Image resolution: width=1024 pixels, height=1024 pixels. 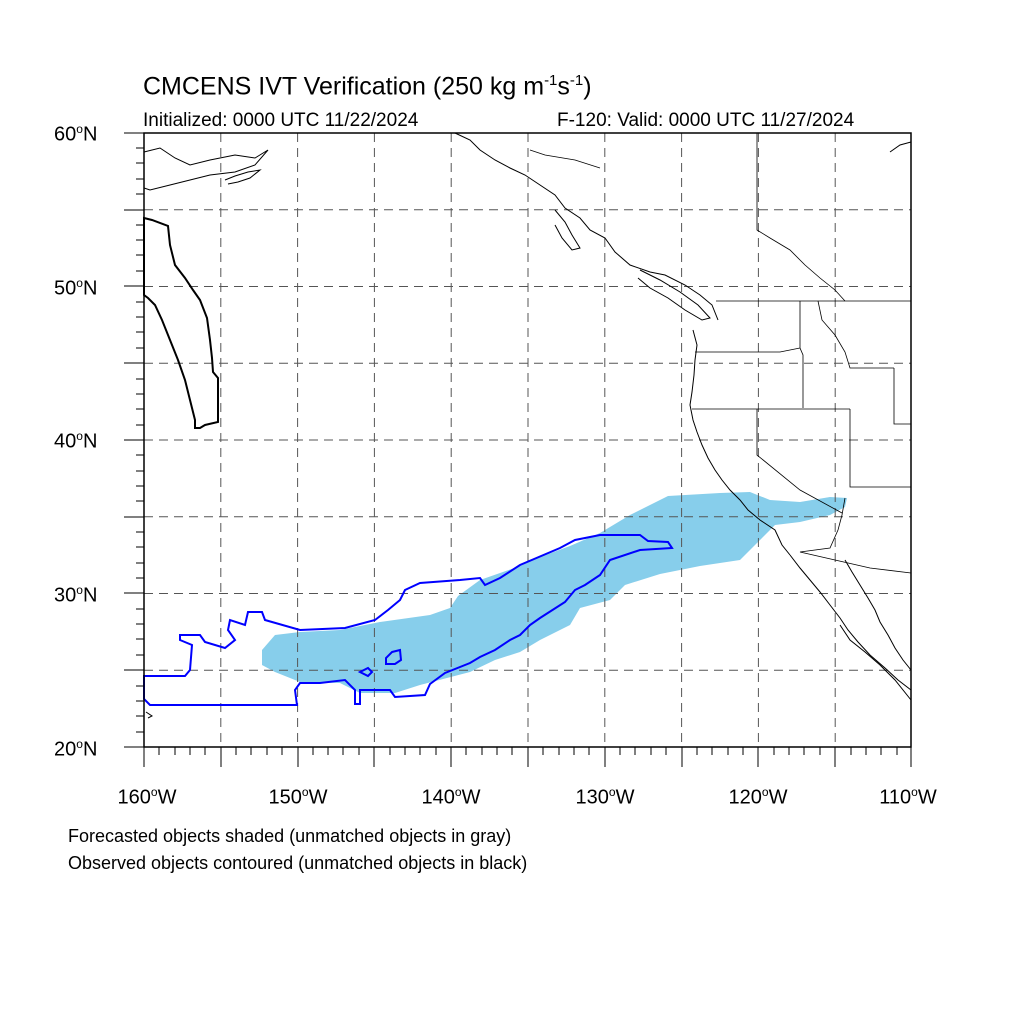 I want to click on ca-nv-border, so click(x=799, y=461).